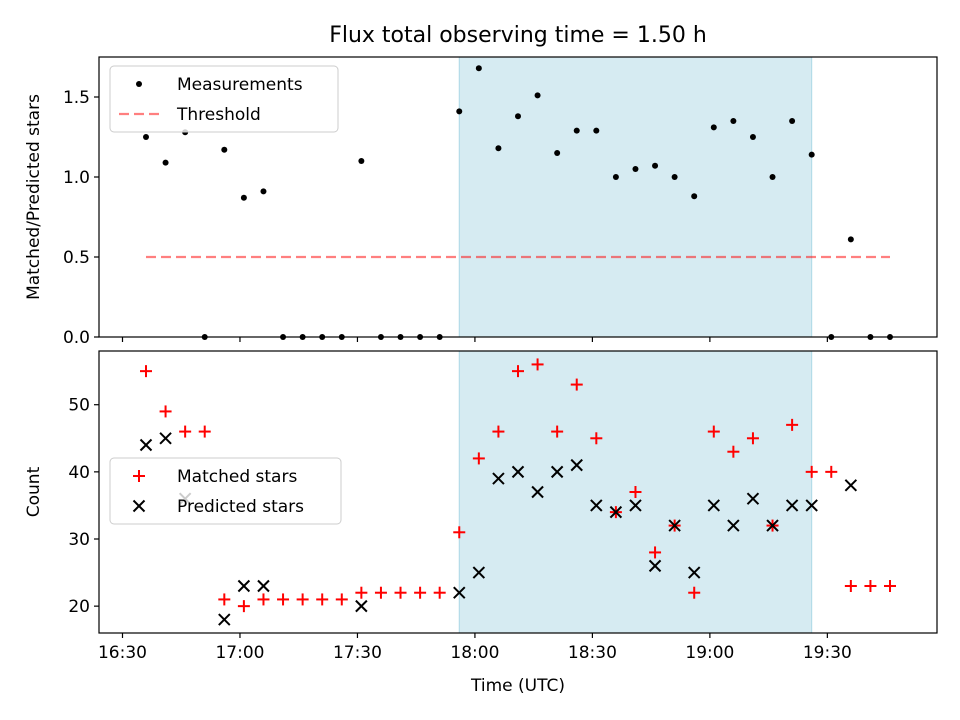  What do you see at coordinates (635, 197) in the screenshot?
I see `top-observing-window-shade` at bounding box center [635, 197].